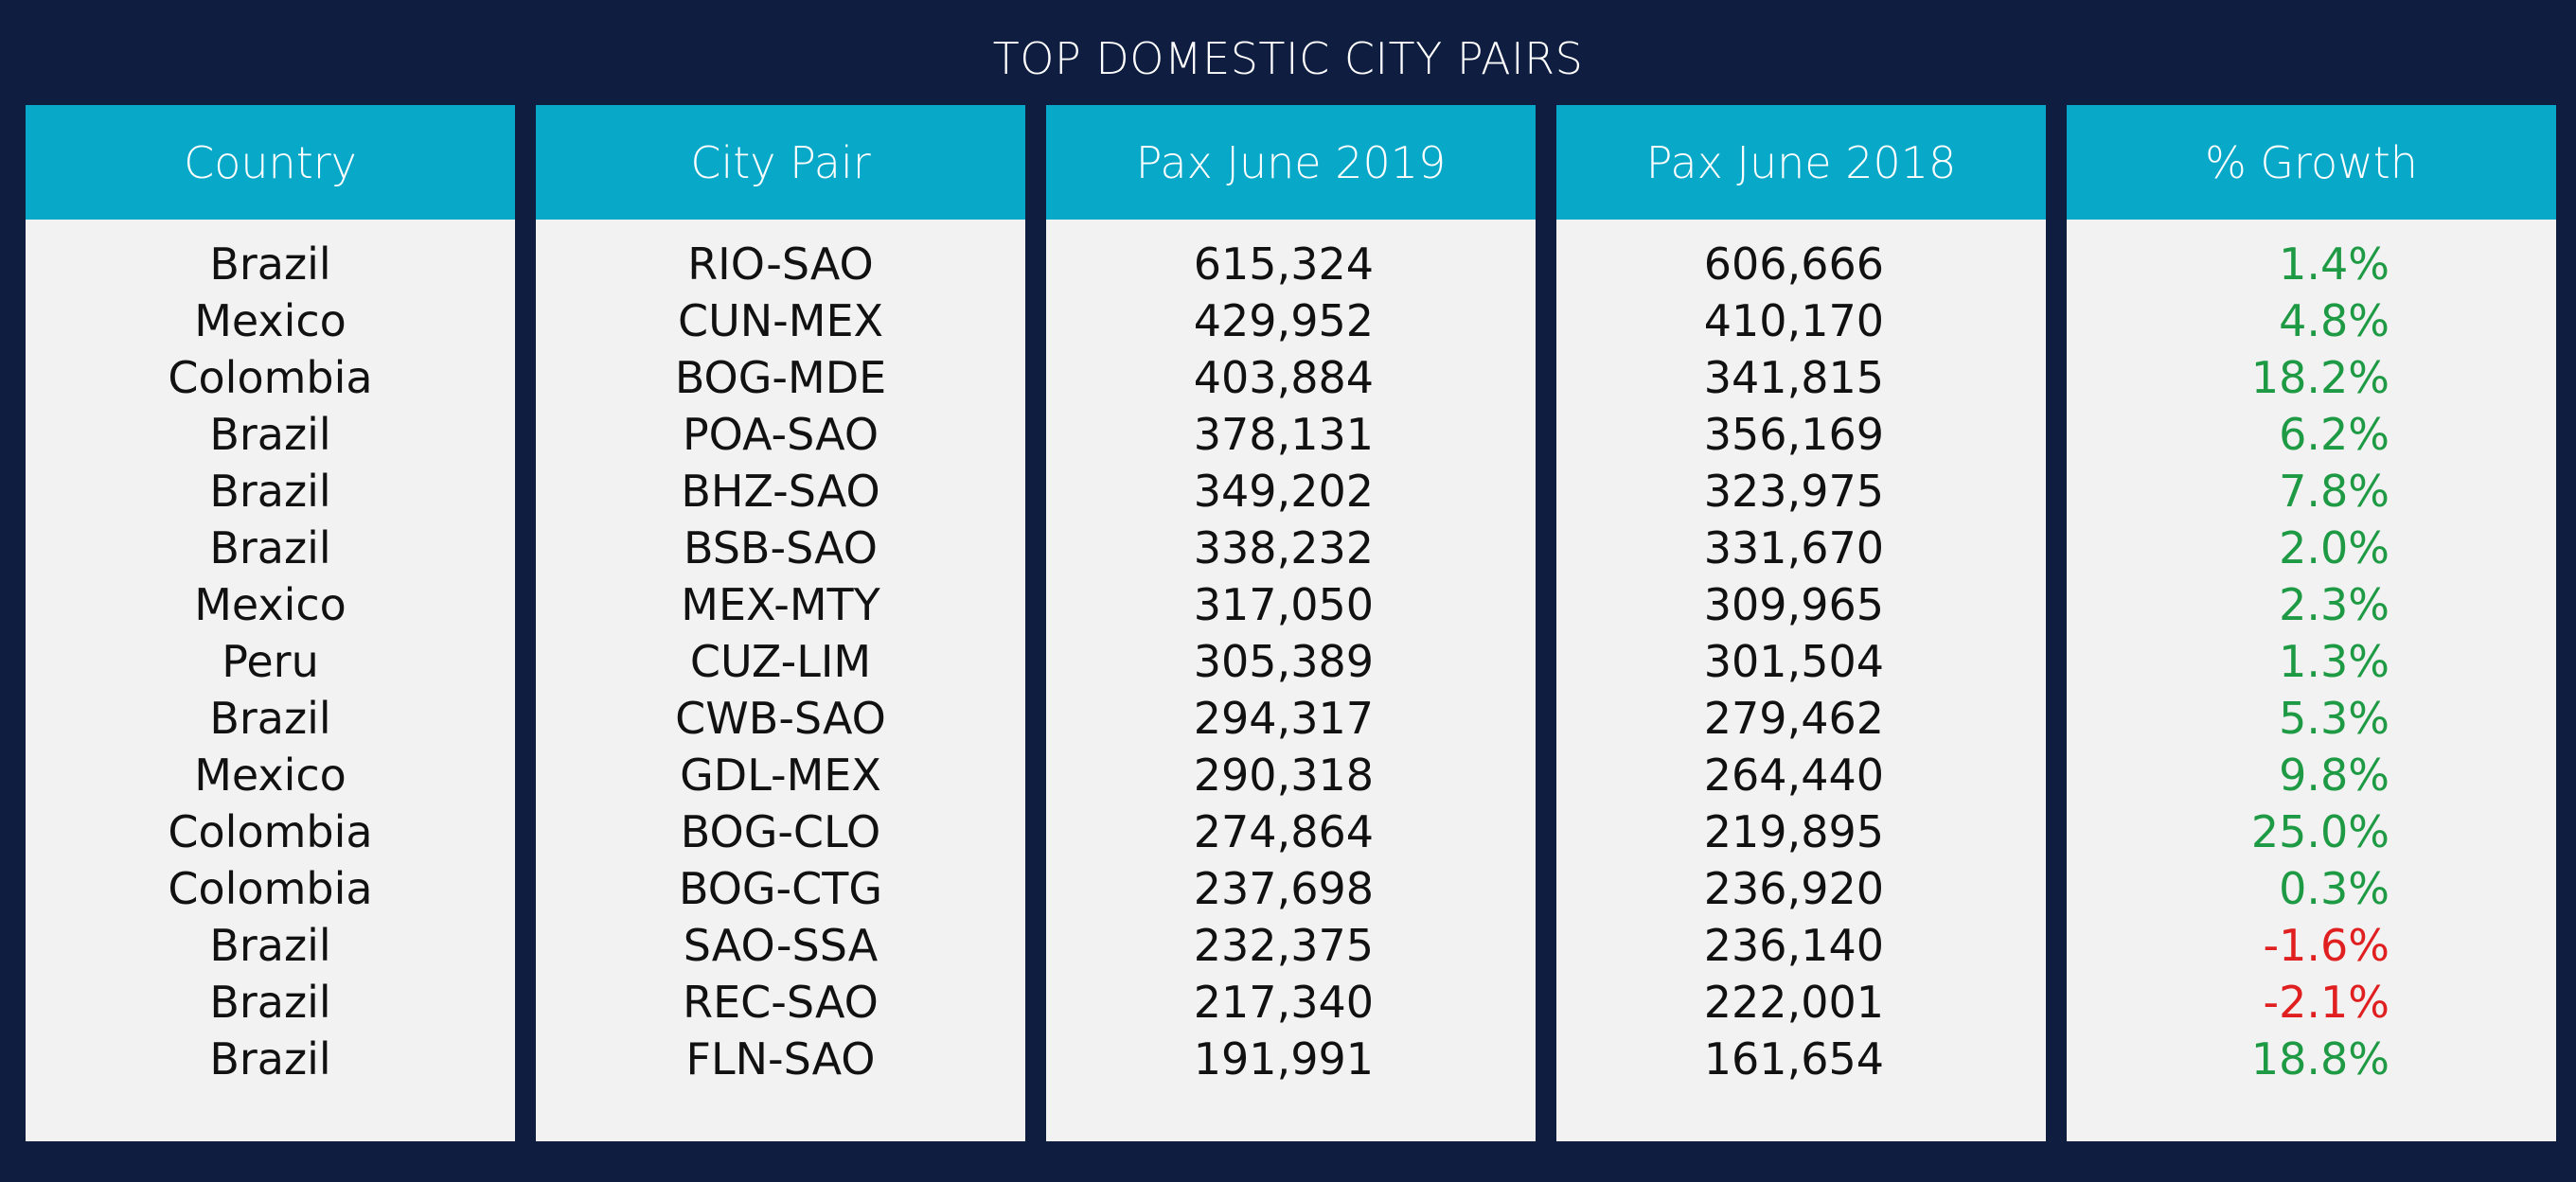 The width and height of the screenshot is (2576, 1182). I want to click on growth-cell: 9.8%, so click(2334, 775).